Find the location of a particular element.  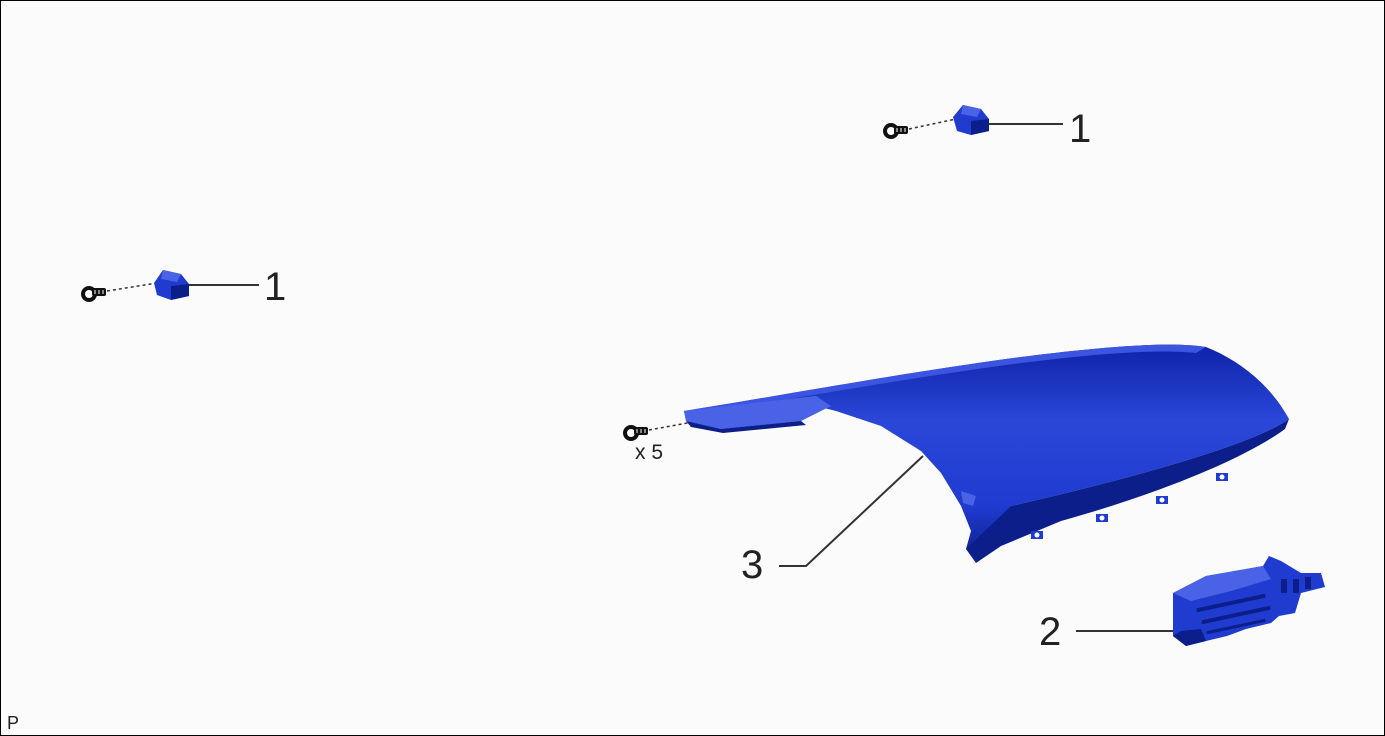

screw-cover is located at coordinates (635, 433).